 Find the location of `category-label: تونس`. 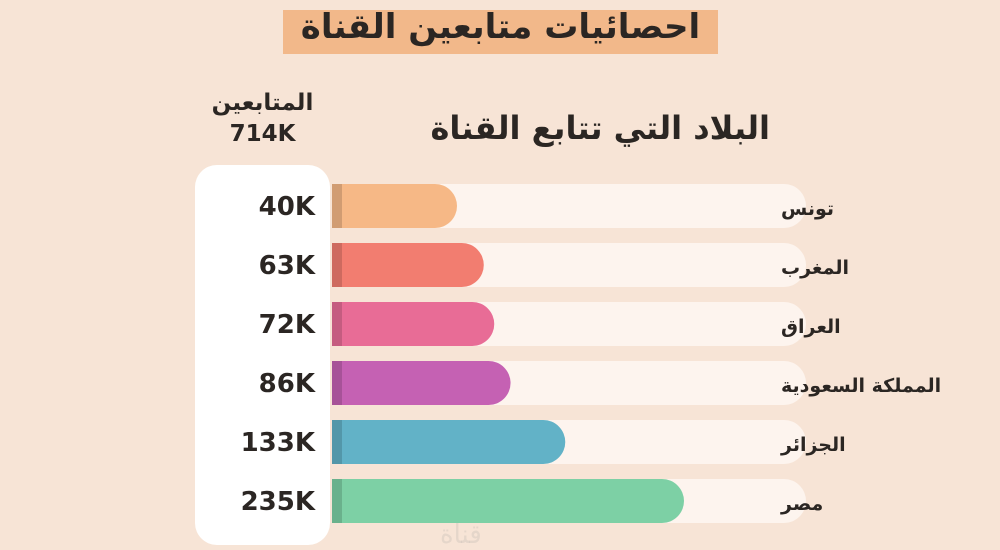

category-label: تونس is located at coordinates (807, 209).